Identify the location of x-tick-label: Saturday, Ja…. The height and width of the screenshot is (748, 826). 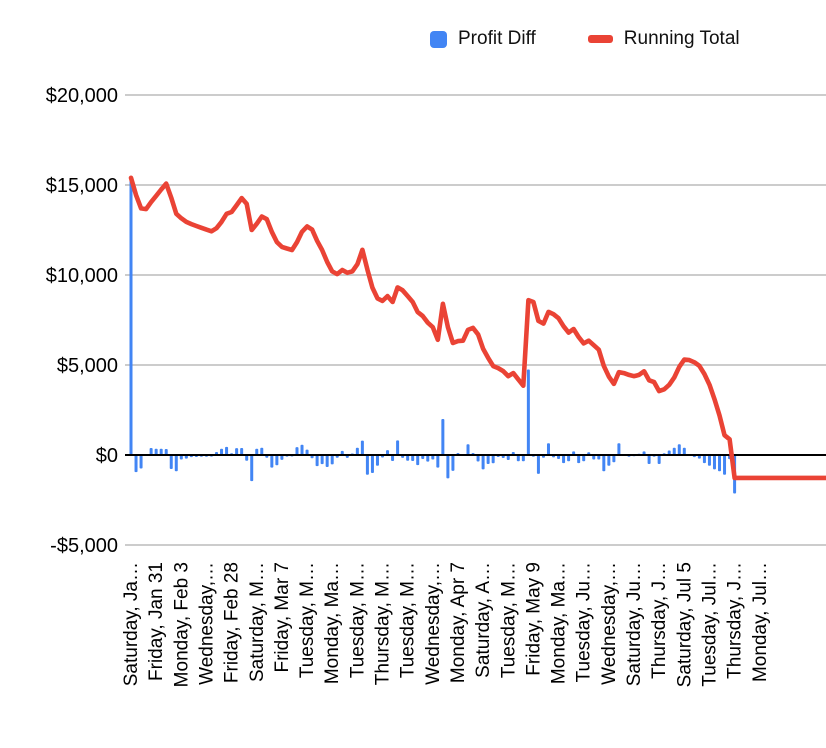
(131, 624).